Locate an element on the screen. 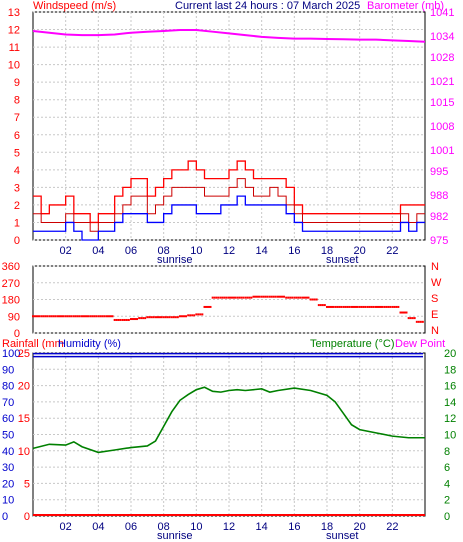 The height and width of the screenshot is (542, 463). direction-degree-label: 180 is located at coordinates (11, 301).